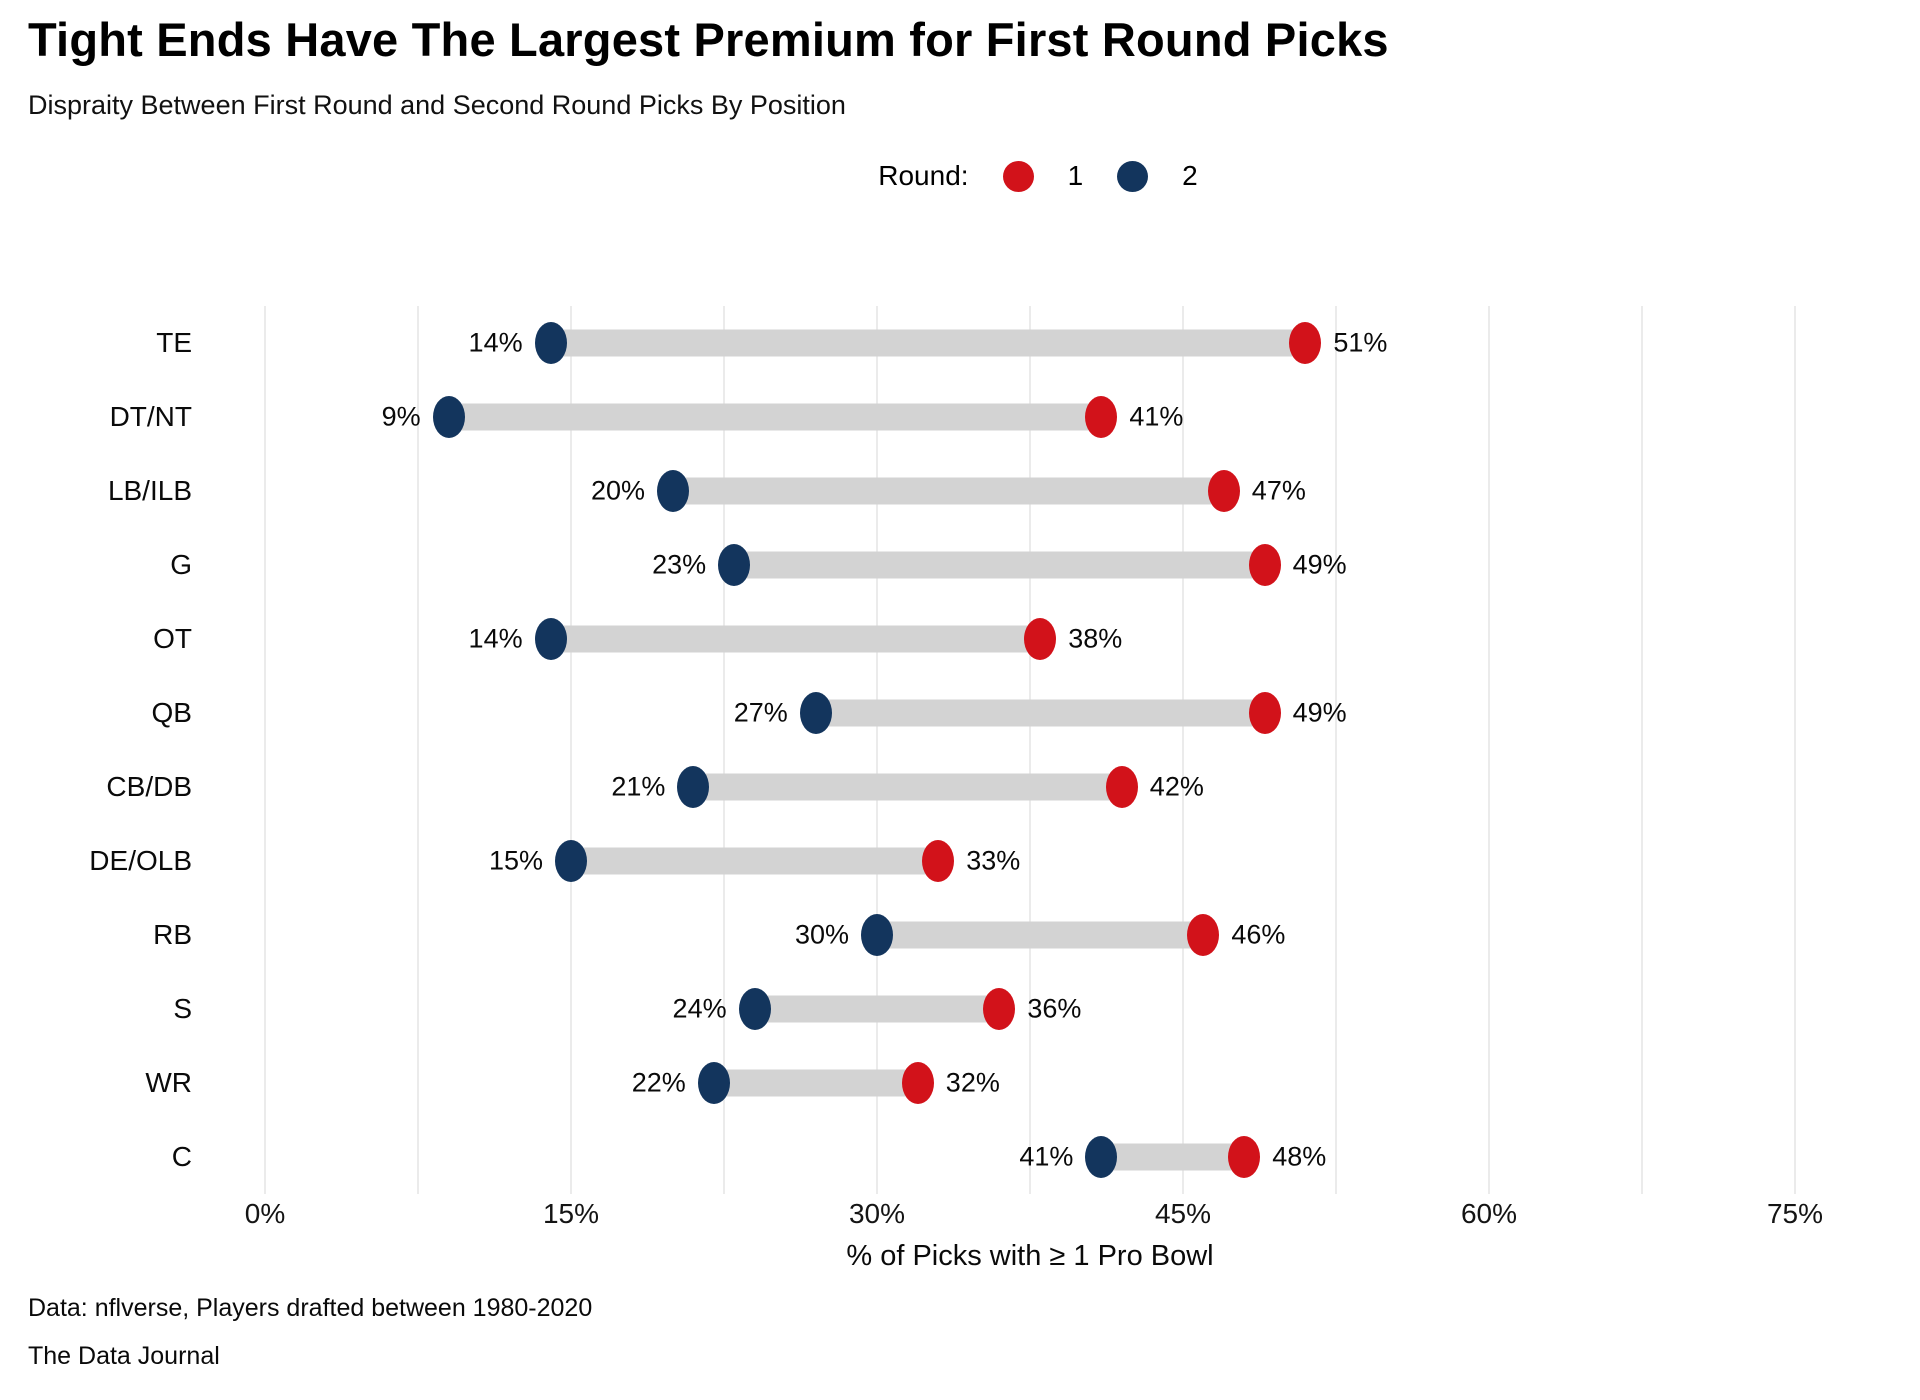 This screenshot has height=1400, width=1920. What do you see at coordinates (1258, 934) in the screenshot?
I see `round-1-value-label: 46%` at bounding box center [1258, 934].